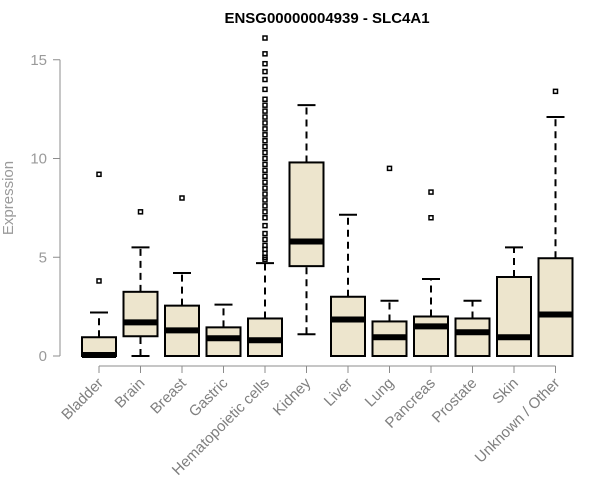  I want to click on x-tick-label: Liver, so click(338, 392).